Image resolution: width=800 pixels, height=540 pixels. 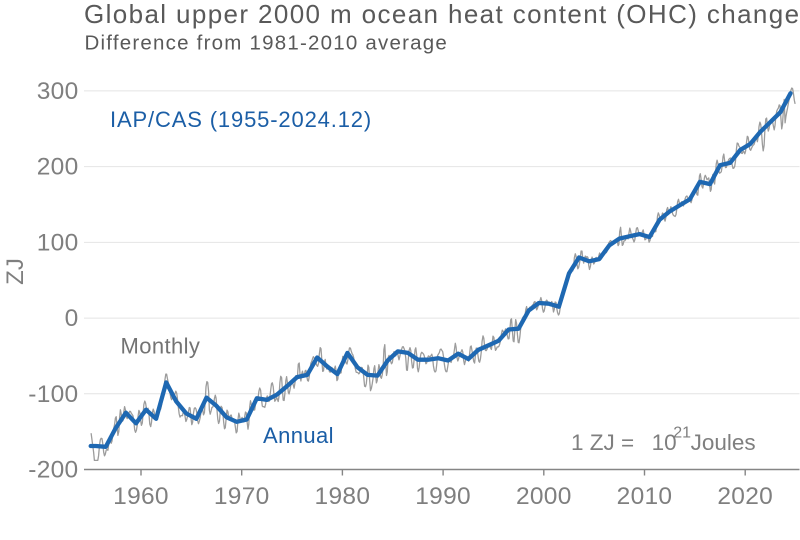 What do you see at coordinates (298, 435) in the screenshot?
I see `svg-text: Annual` at bounding box center [298, 435].